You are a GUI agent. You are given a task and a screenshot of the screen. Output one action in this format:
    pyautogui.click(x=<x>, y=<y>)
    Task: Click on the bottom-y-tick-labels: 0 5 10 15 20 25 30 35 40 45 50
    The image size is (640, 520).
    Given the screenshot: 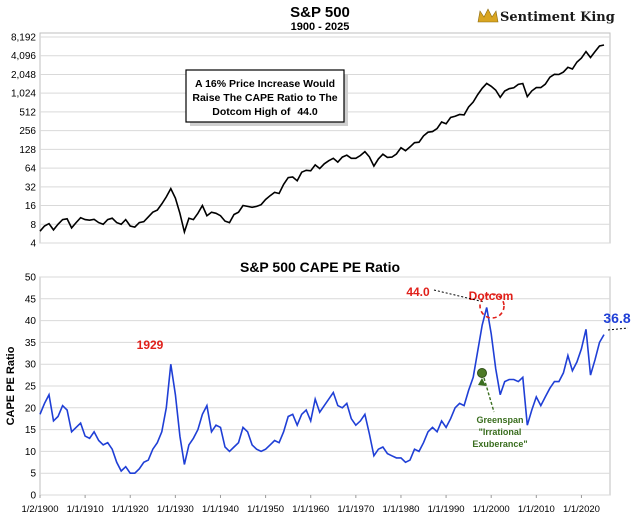 What is the action you would take?
    pyautogui.click(x=31, y=387)
    